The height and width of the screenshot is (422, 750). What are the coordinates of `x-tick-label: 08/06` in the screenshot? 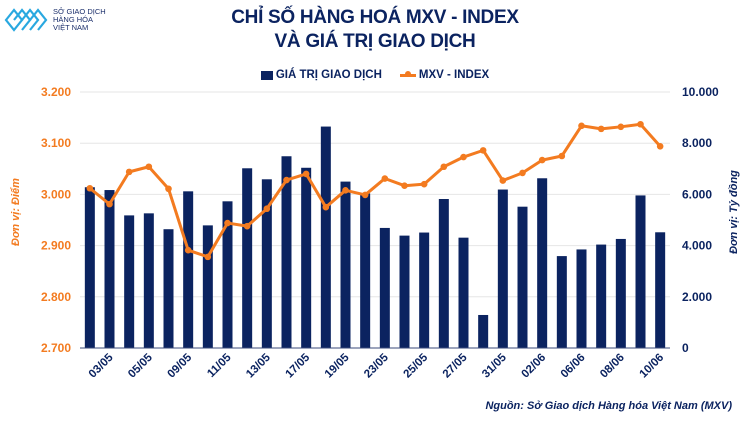 It's located at (612, 366).